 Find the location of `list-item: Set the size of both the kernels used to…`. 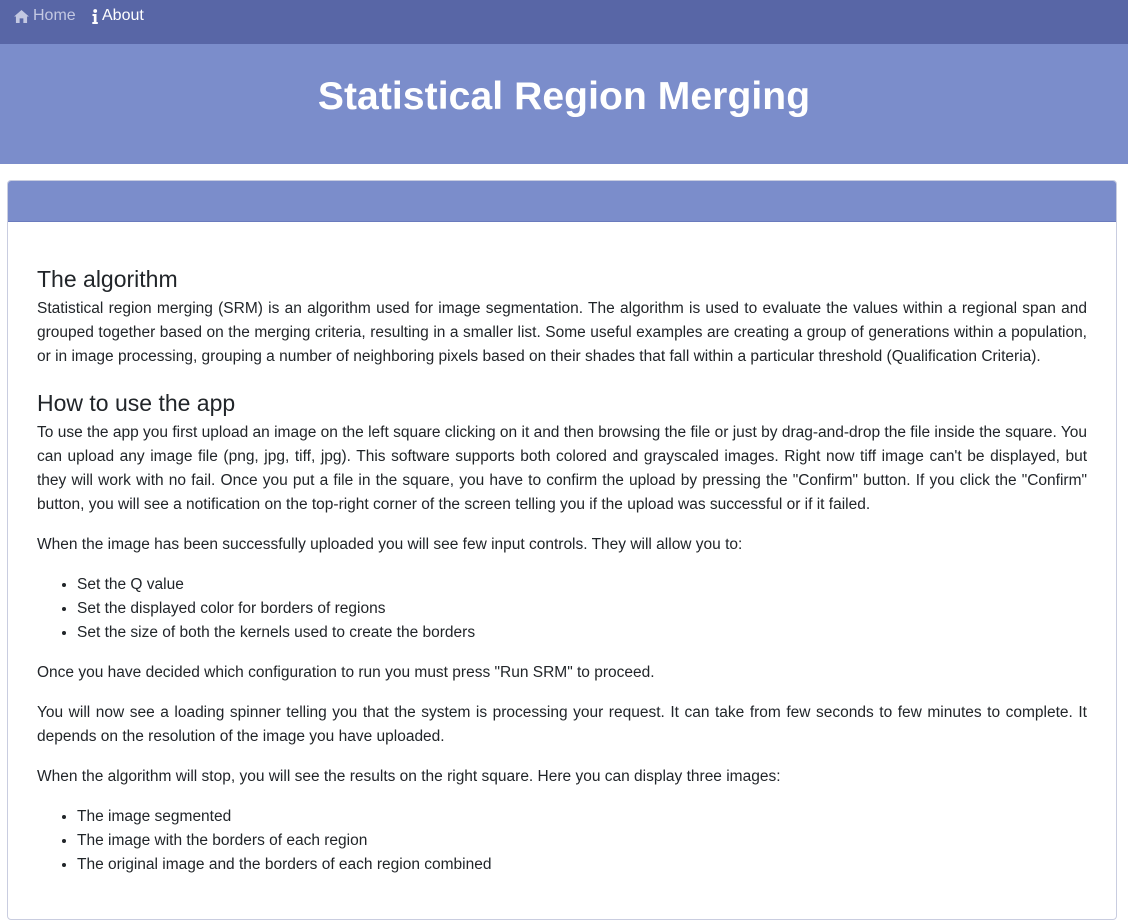

list-item: Set the size of both the kernels used to… is located at coordinates (582, 633).